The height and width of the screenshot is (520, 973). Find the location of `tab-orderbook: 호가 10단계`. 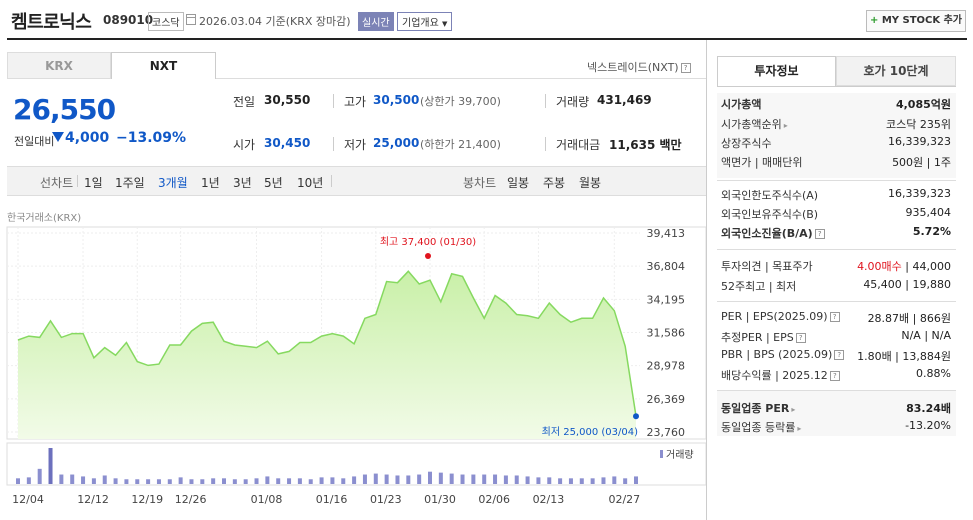

tab-orderbook: 호가 10단계 is located at coordinates (896, 71).